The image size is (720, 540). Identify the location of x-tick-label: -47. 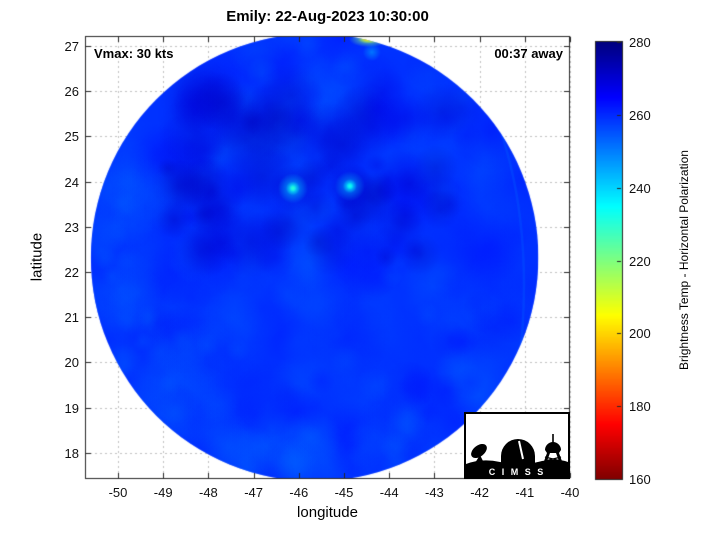
(253, 492).